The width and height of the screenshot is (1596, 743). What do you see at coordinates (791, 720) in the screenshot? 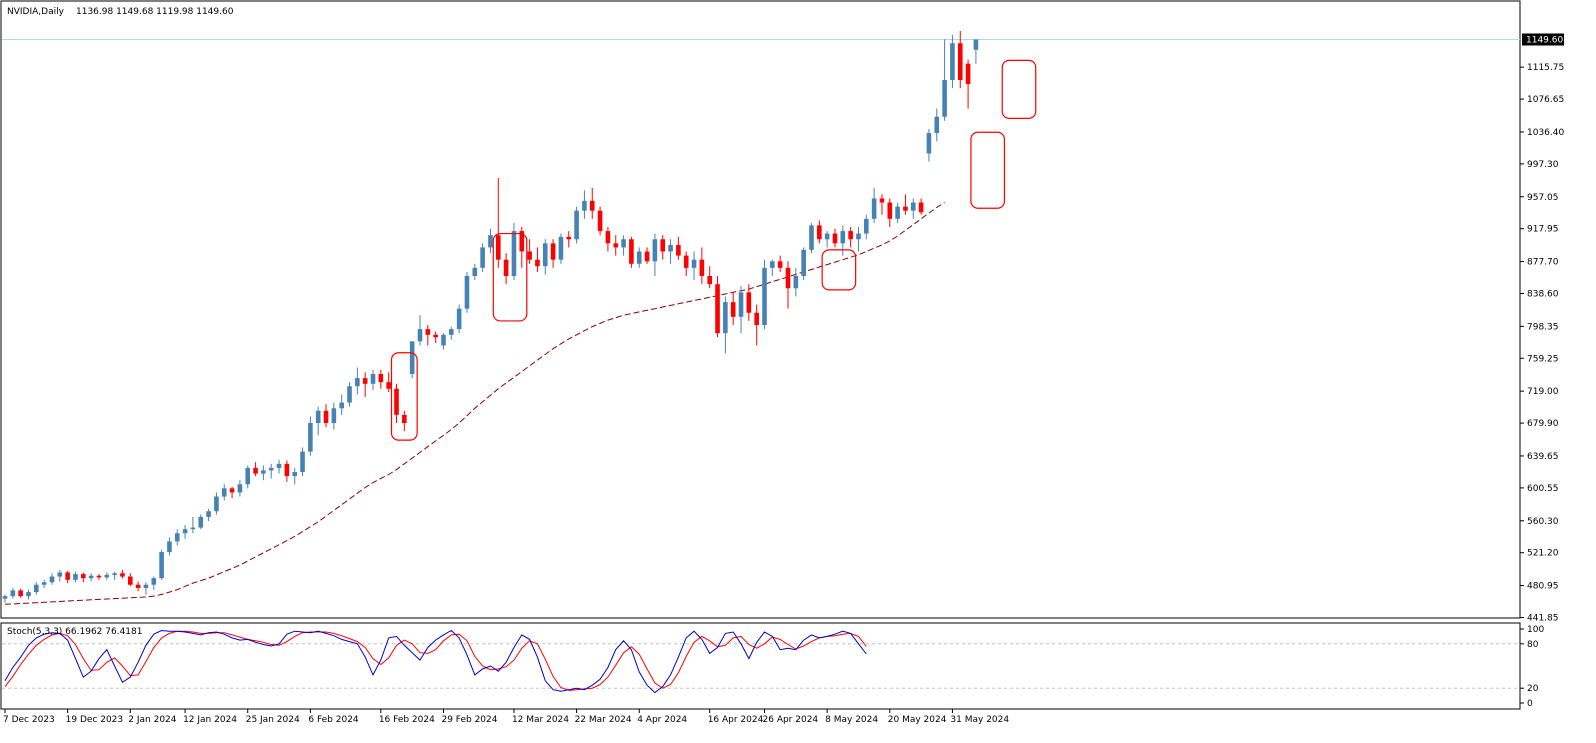
I see `time-axis-label: 26 Apr 2024` at bounding box center [791, 720].